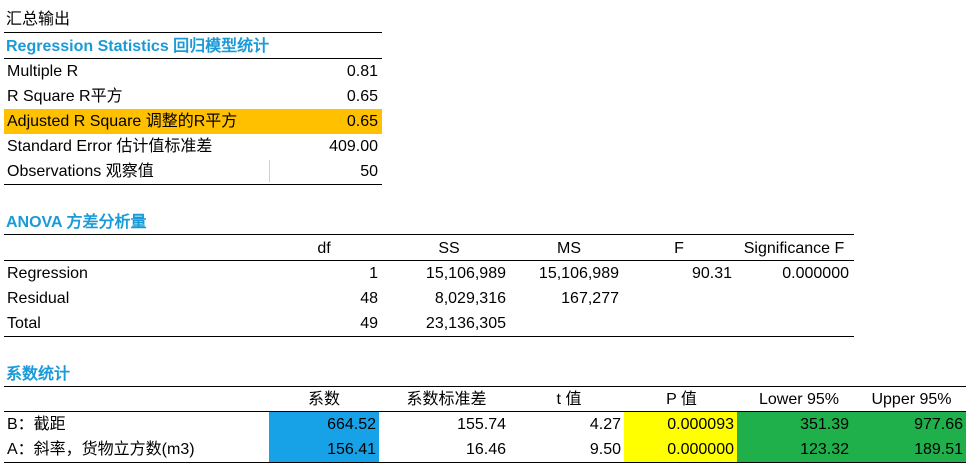  What do you see at coordinates (569, 399) in the screenshot?
I see `coef-header-t: t 值` at bounding box center [569, 399].